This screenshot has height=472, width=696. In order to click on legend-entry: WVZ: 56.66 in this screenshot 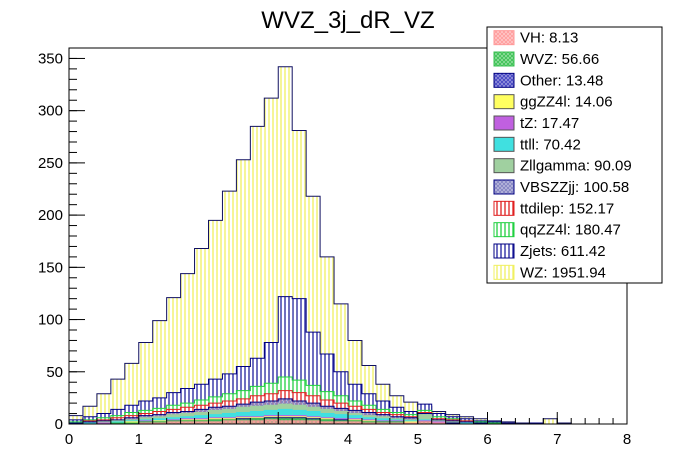, I will do `click(546, 59)`.